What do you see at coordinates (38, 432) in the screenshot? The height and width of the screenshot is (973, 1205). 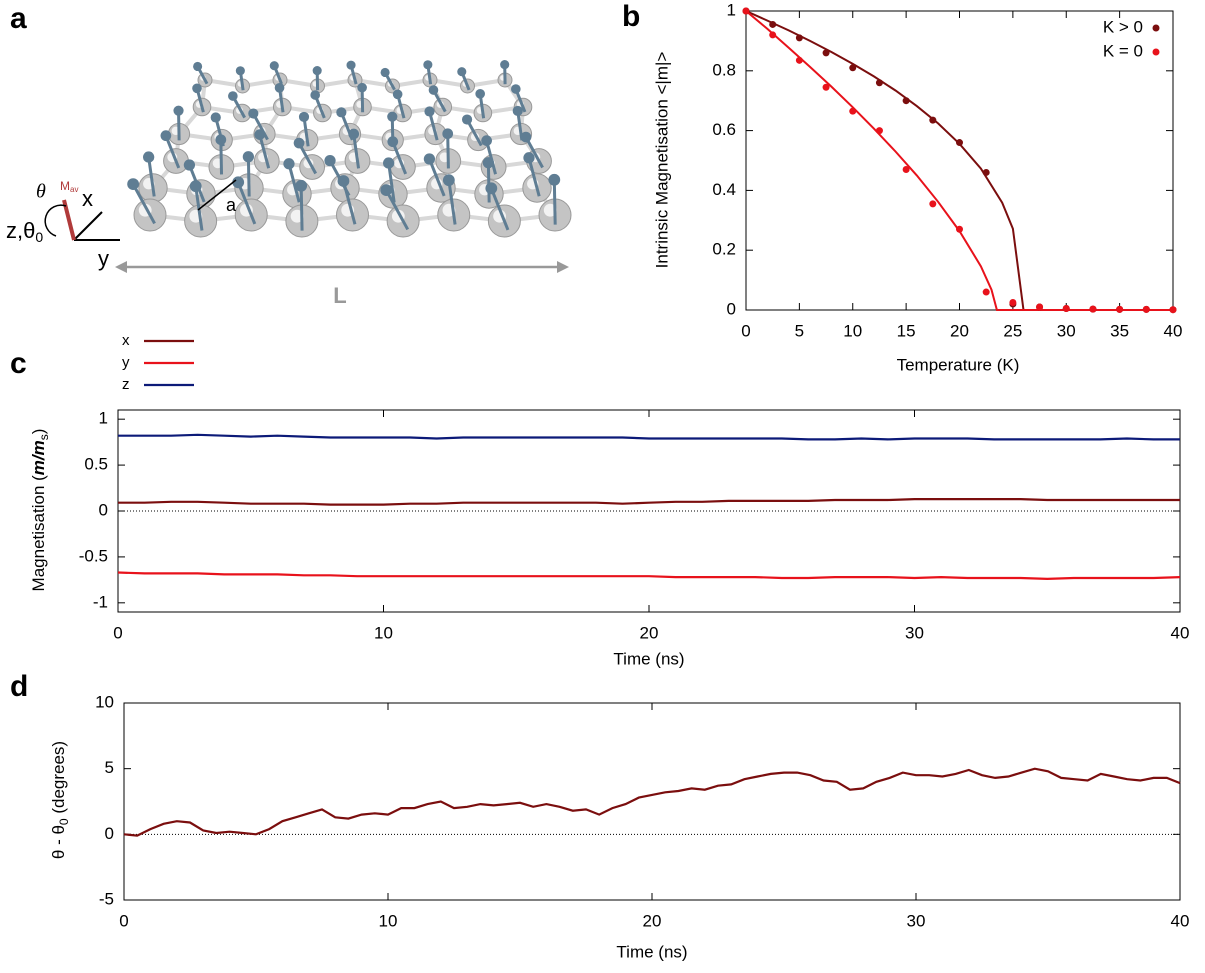 I see `y-axis-label-part: )` at bounding box center [38, 432].